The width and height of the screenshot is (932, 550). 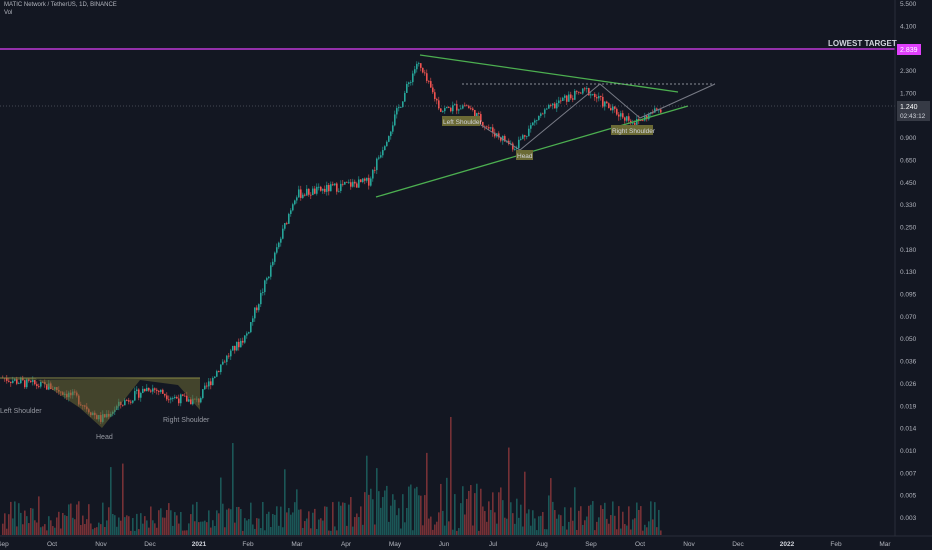 I want to click on y-tick-label: 5.500, so click(x=908, y=4).